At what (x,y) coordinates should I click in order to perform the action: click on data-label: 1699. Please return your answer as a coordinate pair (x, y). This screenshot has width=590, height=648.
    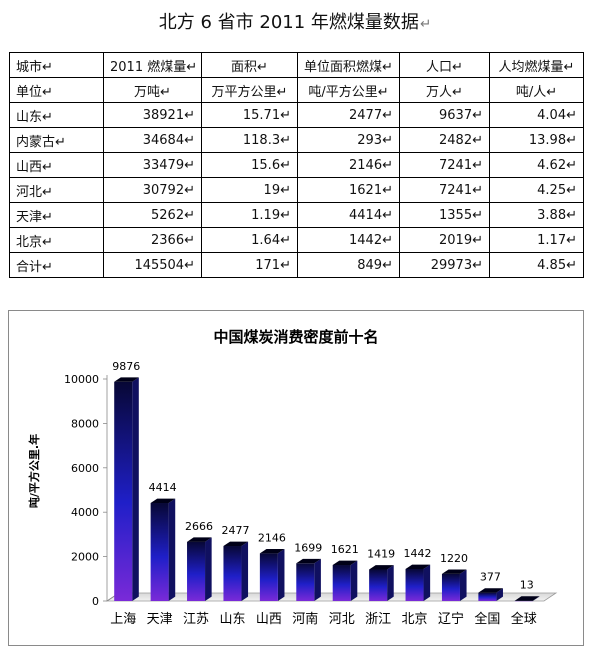
    Looking at the image, I should click on (308, 547).